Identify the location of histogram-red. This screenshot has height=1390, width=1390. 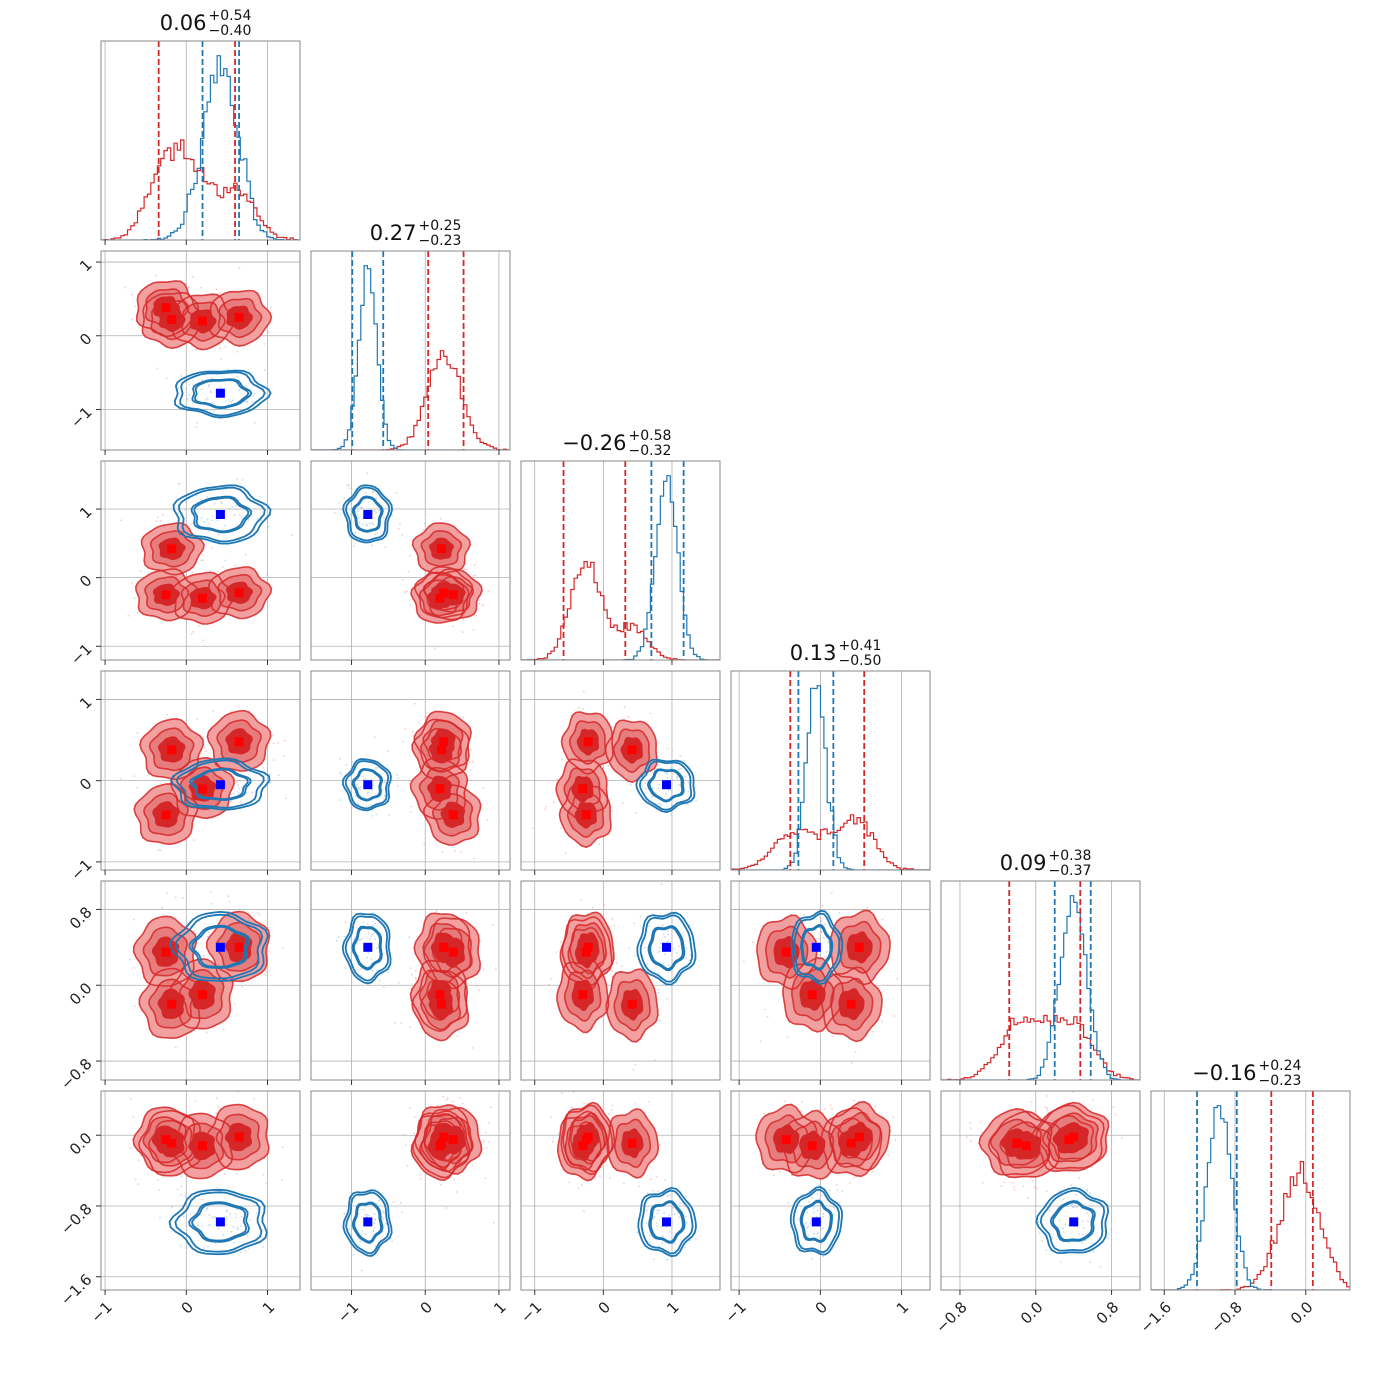
(830, 842).